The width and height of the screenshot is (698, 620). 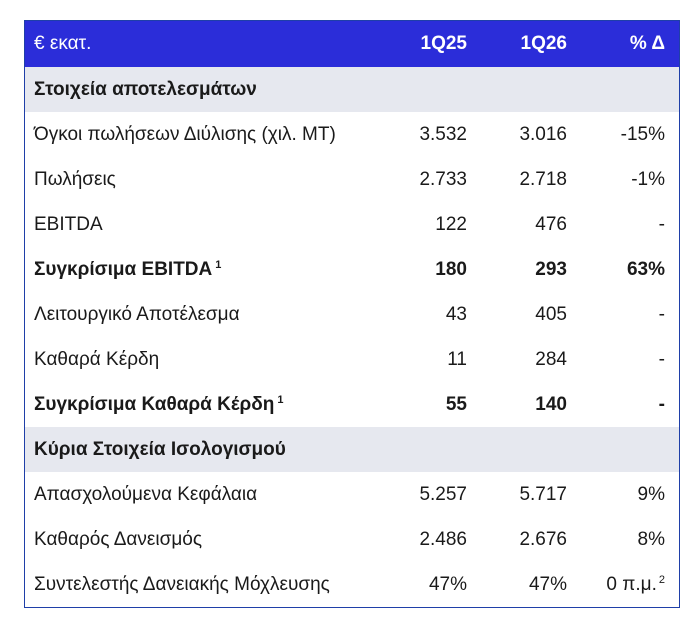 What do you see at coordinates (352, 89) in the screenshot?
I see `section-income-statement: Στοιχεία αποτελεσμάτων` at bounding box center [352, 89].